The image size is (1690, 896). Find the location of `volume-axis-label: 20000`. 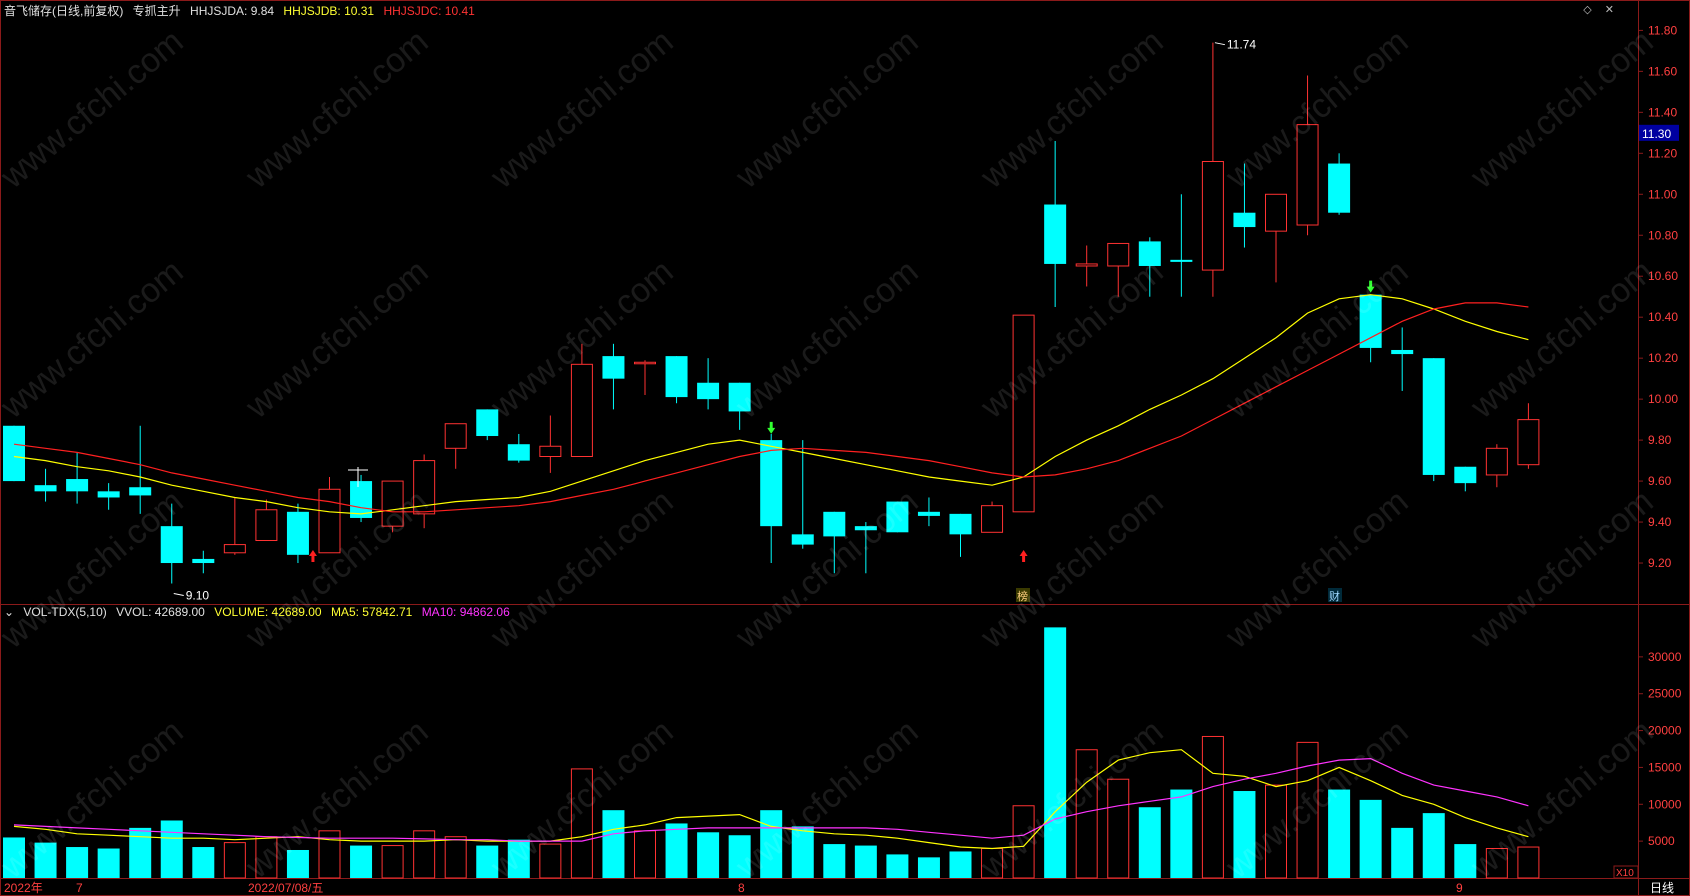

volume-axis-label: 20000 is located at coordinates (1665, 731).